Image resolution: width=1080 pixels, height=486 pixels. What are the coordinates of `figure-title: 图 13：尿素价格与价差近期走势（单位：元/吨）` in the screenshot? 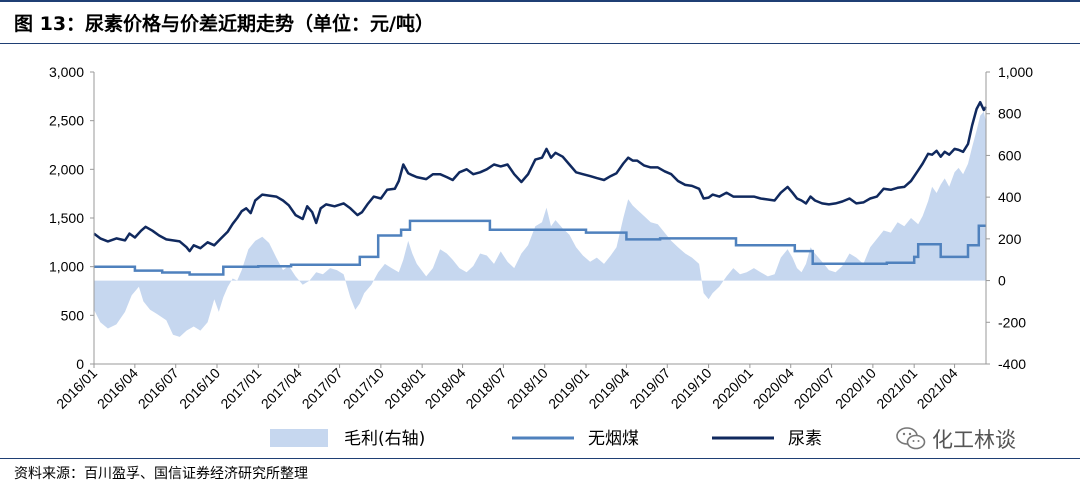 It's located at (224, 24).